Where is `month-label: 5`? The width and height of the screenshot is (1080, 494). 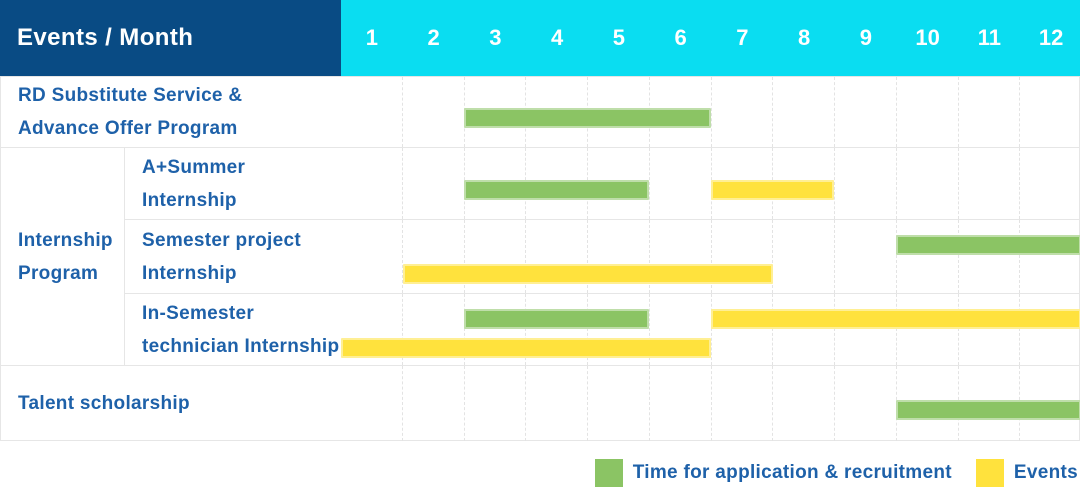 month-label: 5 is located at coordinates (618, 37).